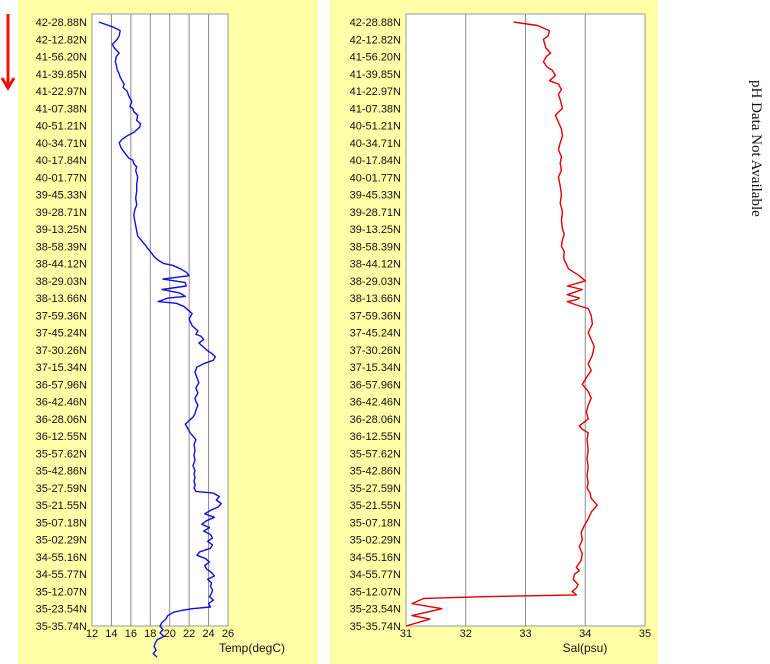 Image resolution: width=770 pixels, height=664 pixels. What do you see at coordinates (208, 634) in the screenshot?
I see `x-tick-label: 24` at bounding box center [208, 634].